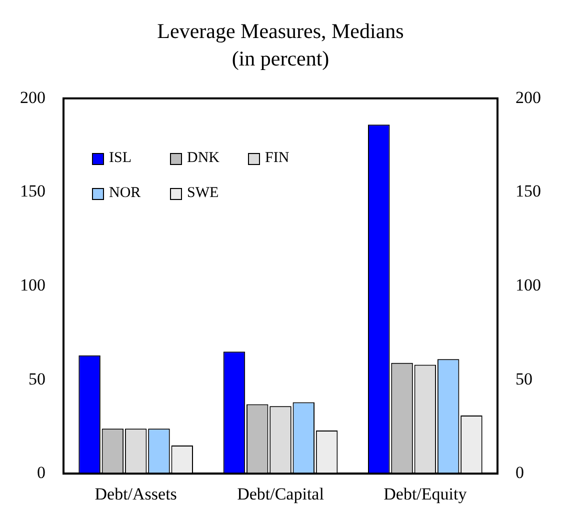 This screenshot has width=561, height=516. I want to click on y2-tick-label: 0, so click(520, 472).